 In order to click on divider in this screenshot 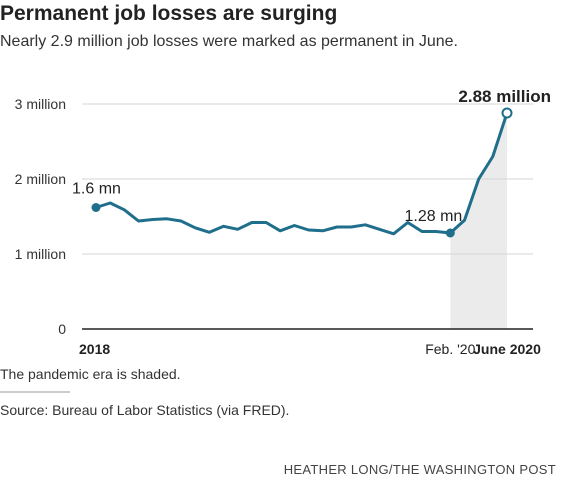, I will do `click(35, 392)`.